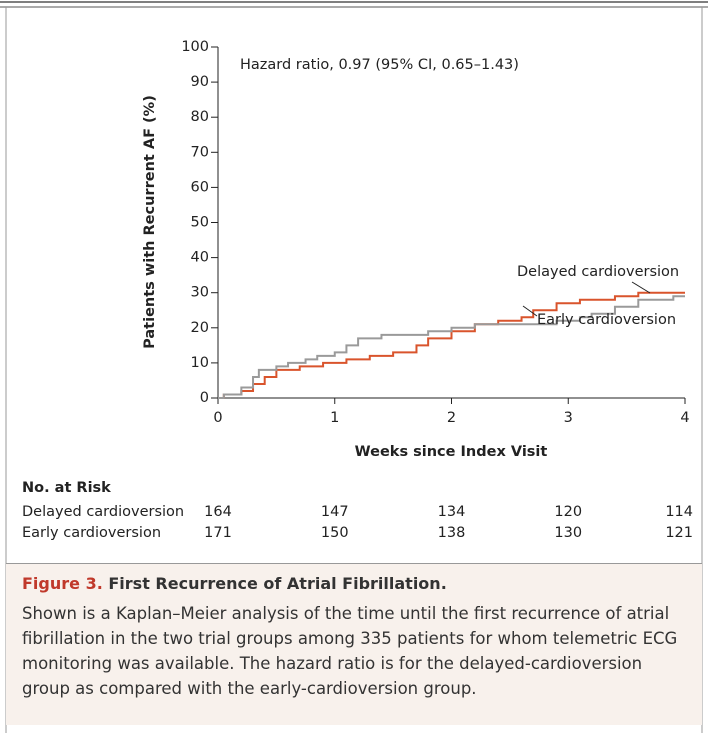 Image resolution: width=708 pixels, height=733 pixels. I want to click on y-tick-label: 100, so click(195, 47).